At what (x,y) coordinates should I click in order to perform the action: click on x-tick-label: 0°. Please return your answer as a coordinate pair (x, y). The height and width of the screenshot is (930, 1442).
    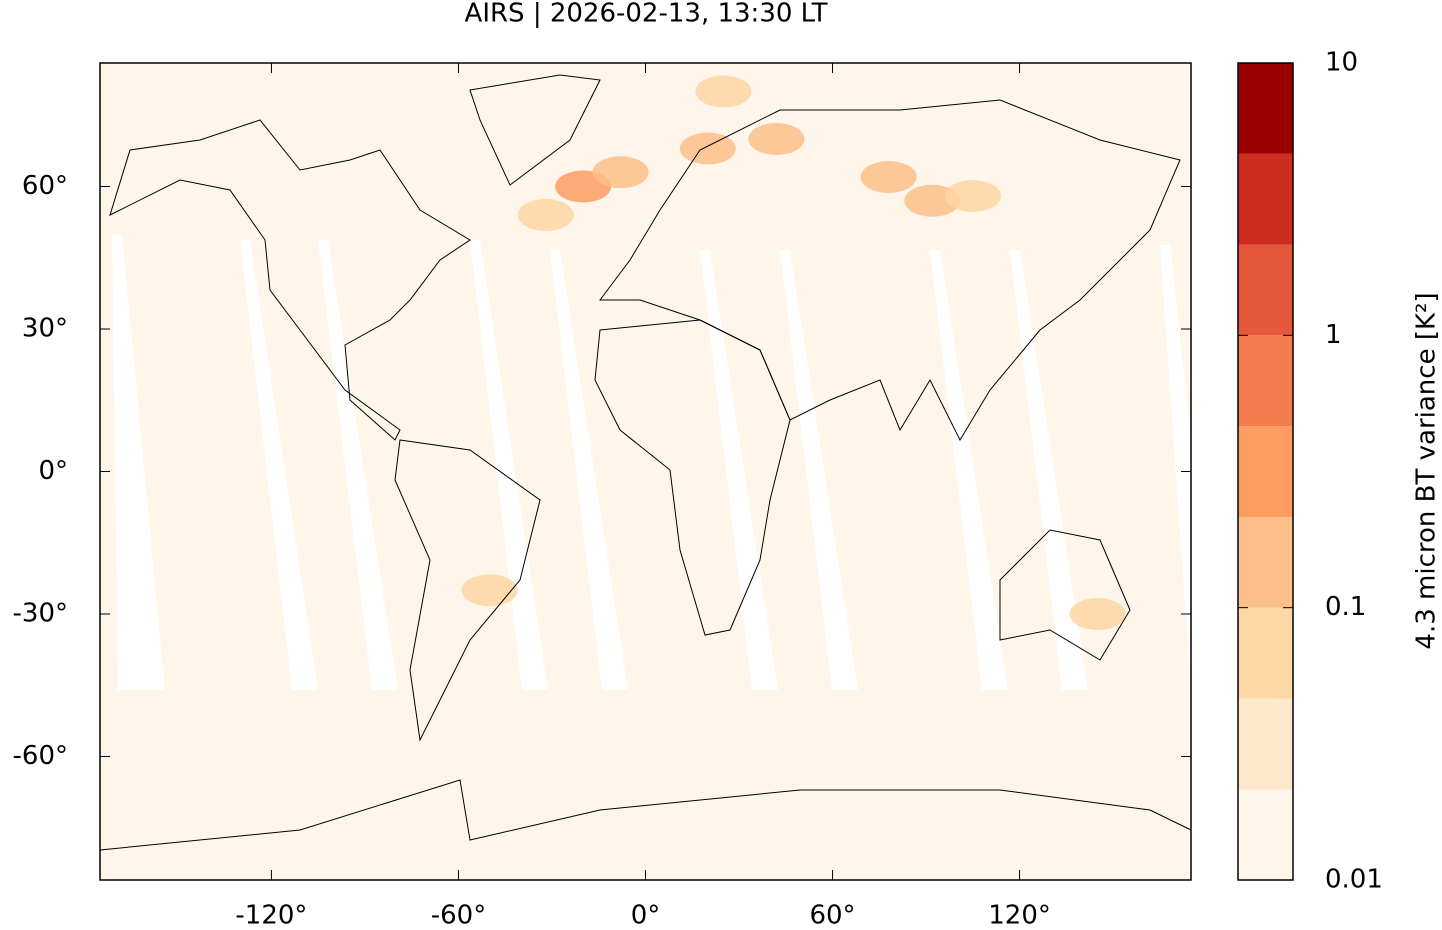
    Looking at the image, I should click on (646, 915).